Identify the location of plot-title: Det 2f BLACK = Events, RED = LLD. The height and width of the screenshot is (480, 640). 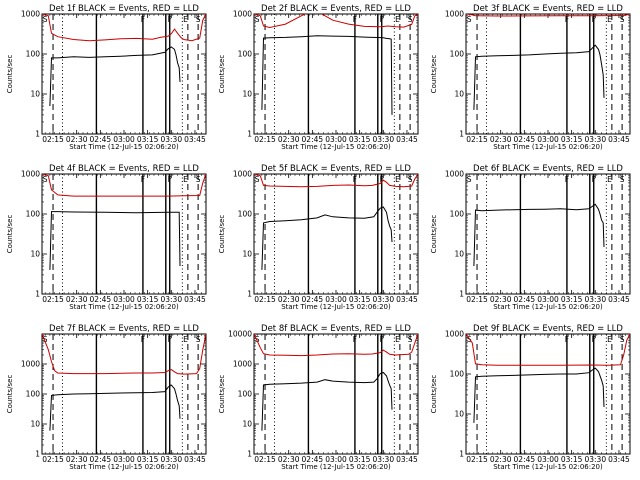
(336, 9).